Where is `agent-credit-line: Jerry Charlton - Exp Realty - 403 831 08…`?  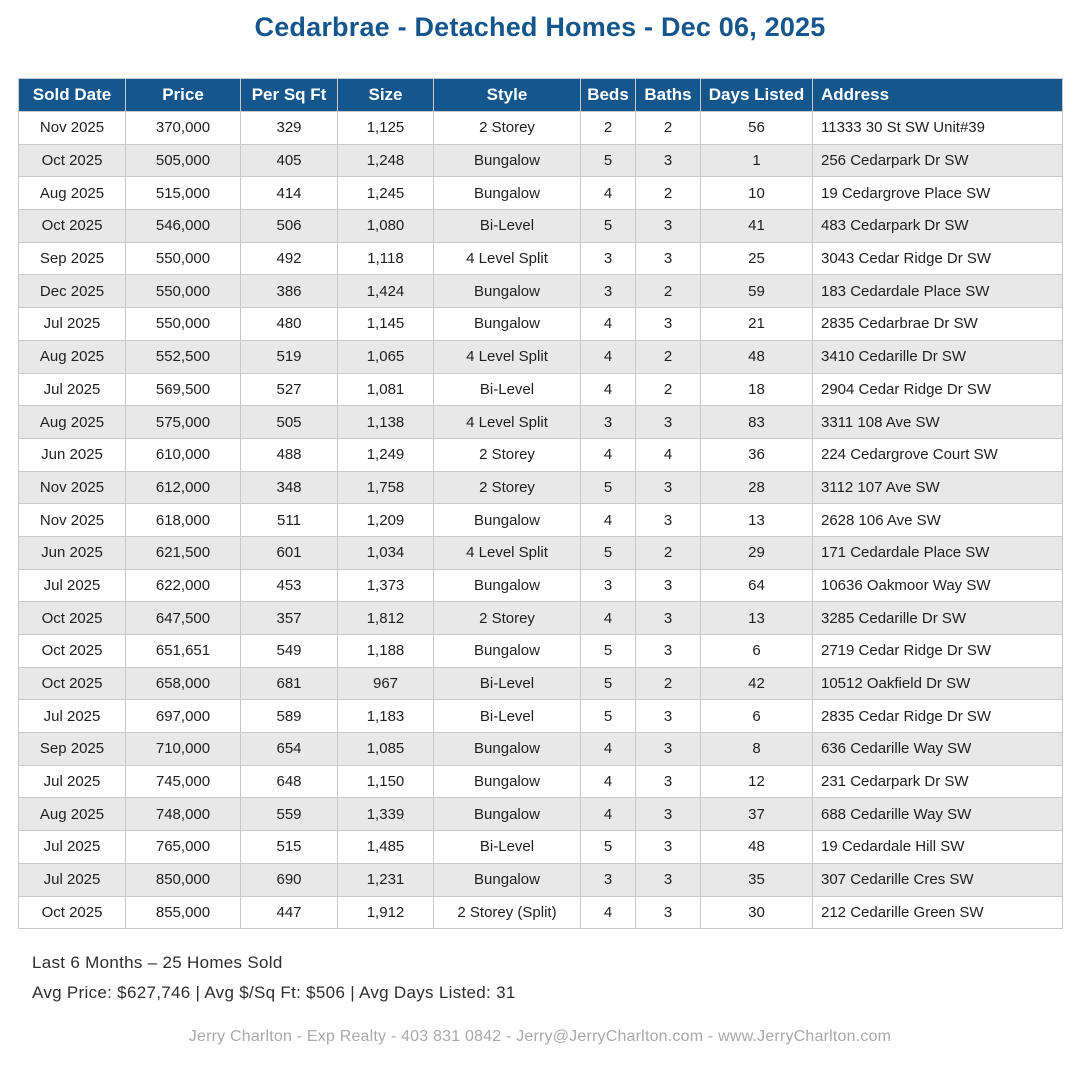
agent-credit-line: Jerry Charlton - Exp Realty - 403 831 08… is located at coordinates (540, 1036).